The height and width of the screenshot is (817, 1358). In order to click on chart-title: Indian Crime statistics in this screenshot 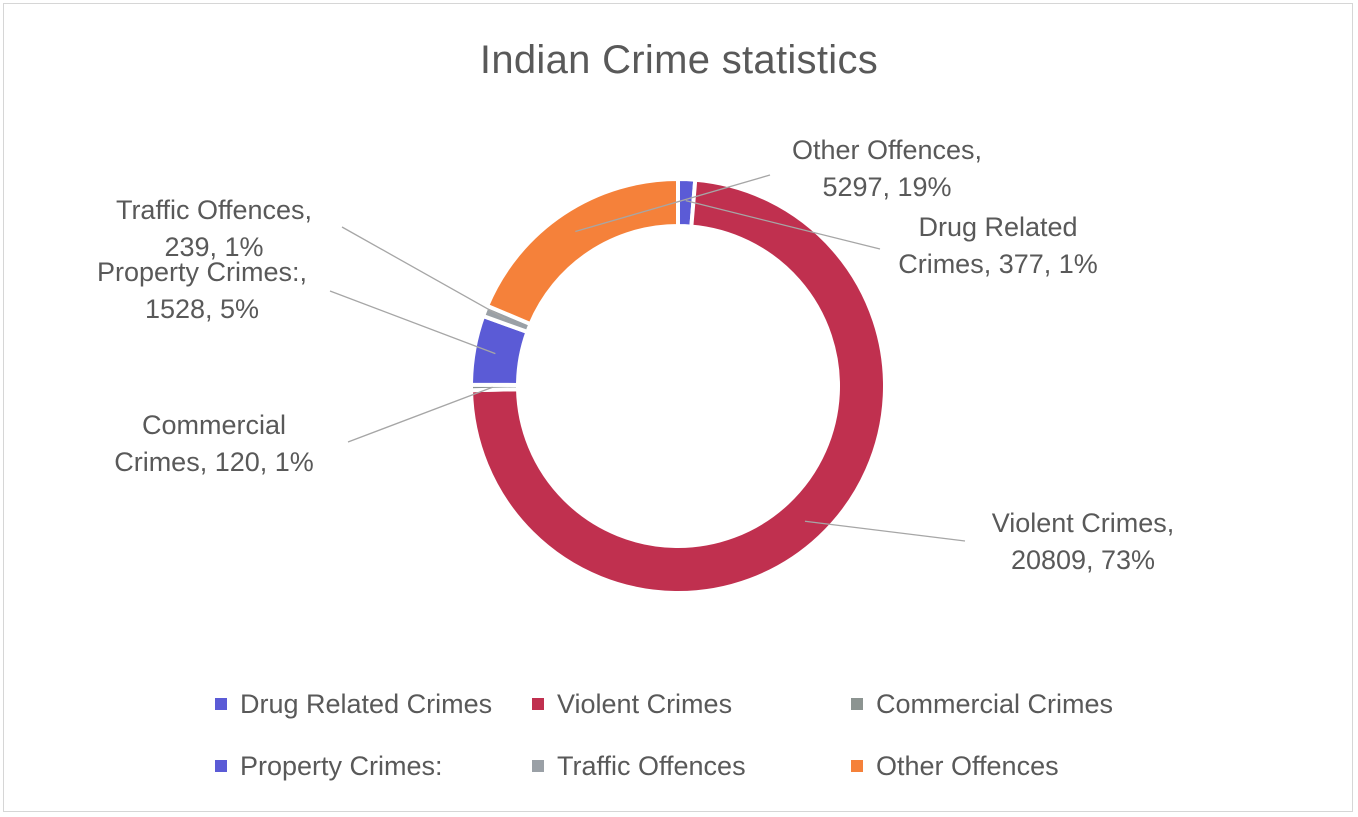, I will do `click(679, 60)`.